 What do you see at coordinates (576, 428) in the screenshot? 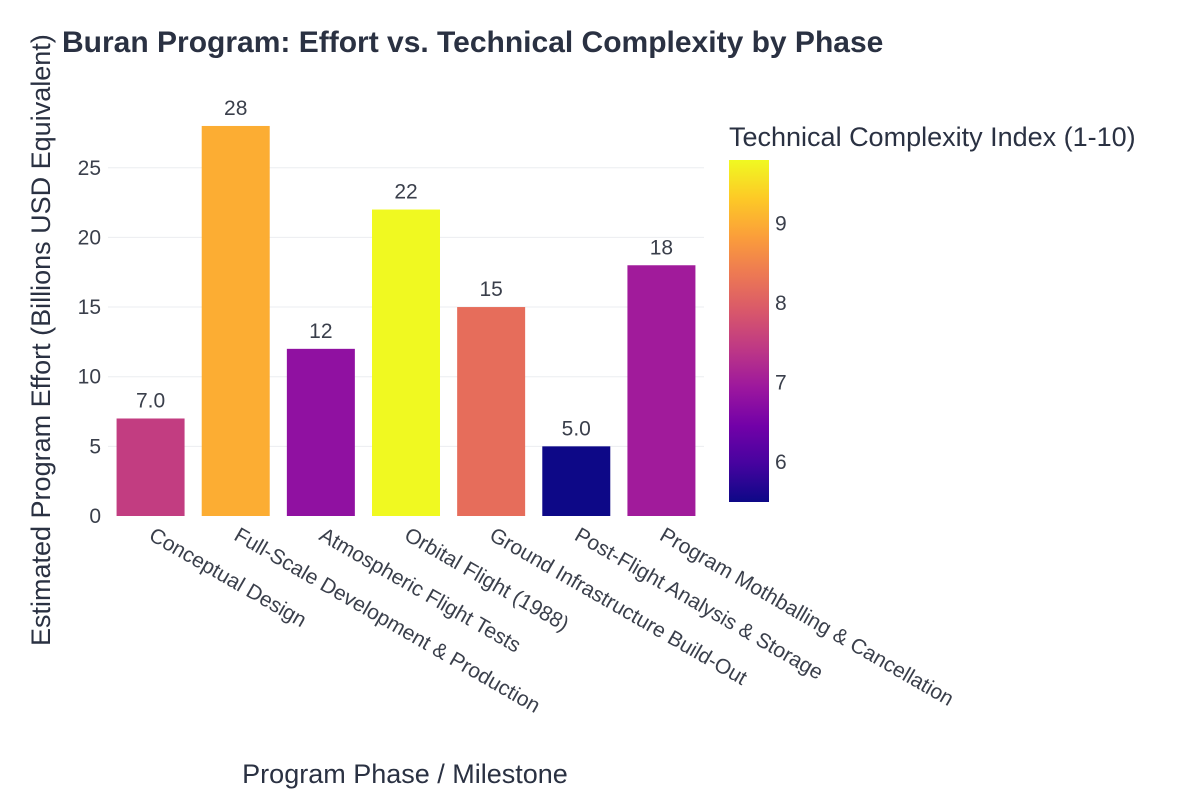
I see `bar-value-label: 5.0` at bounding box center [576, 428].